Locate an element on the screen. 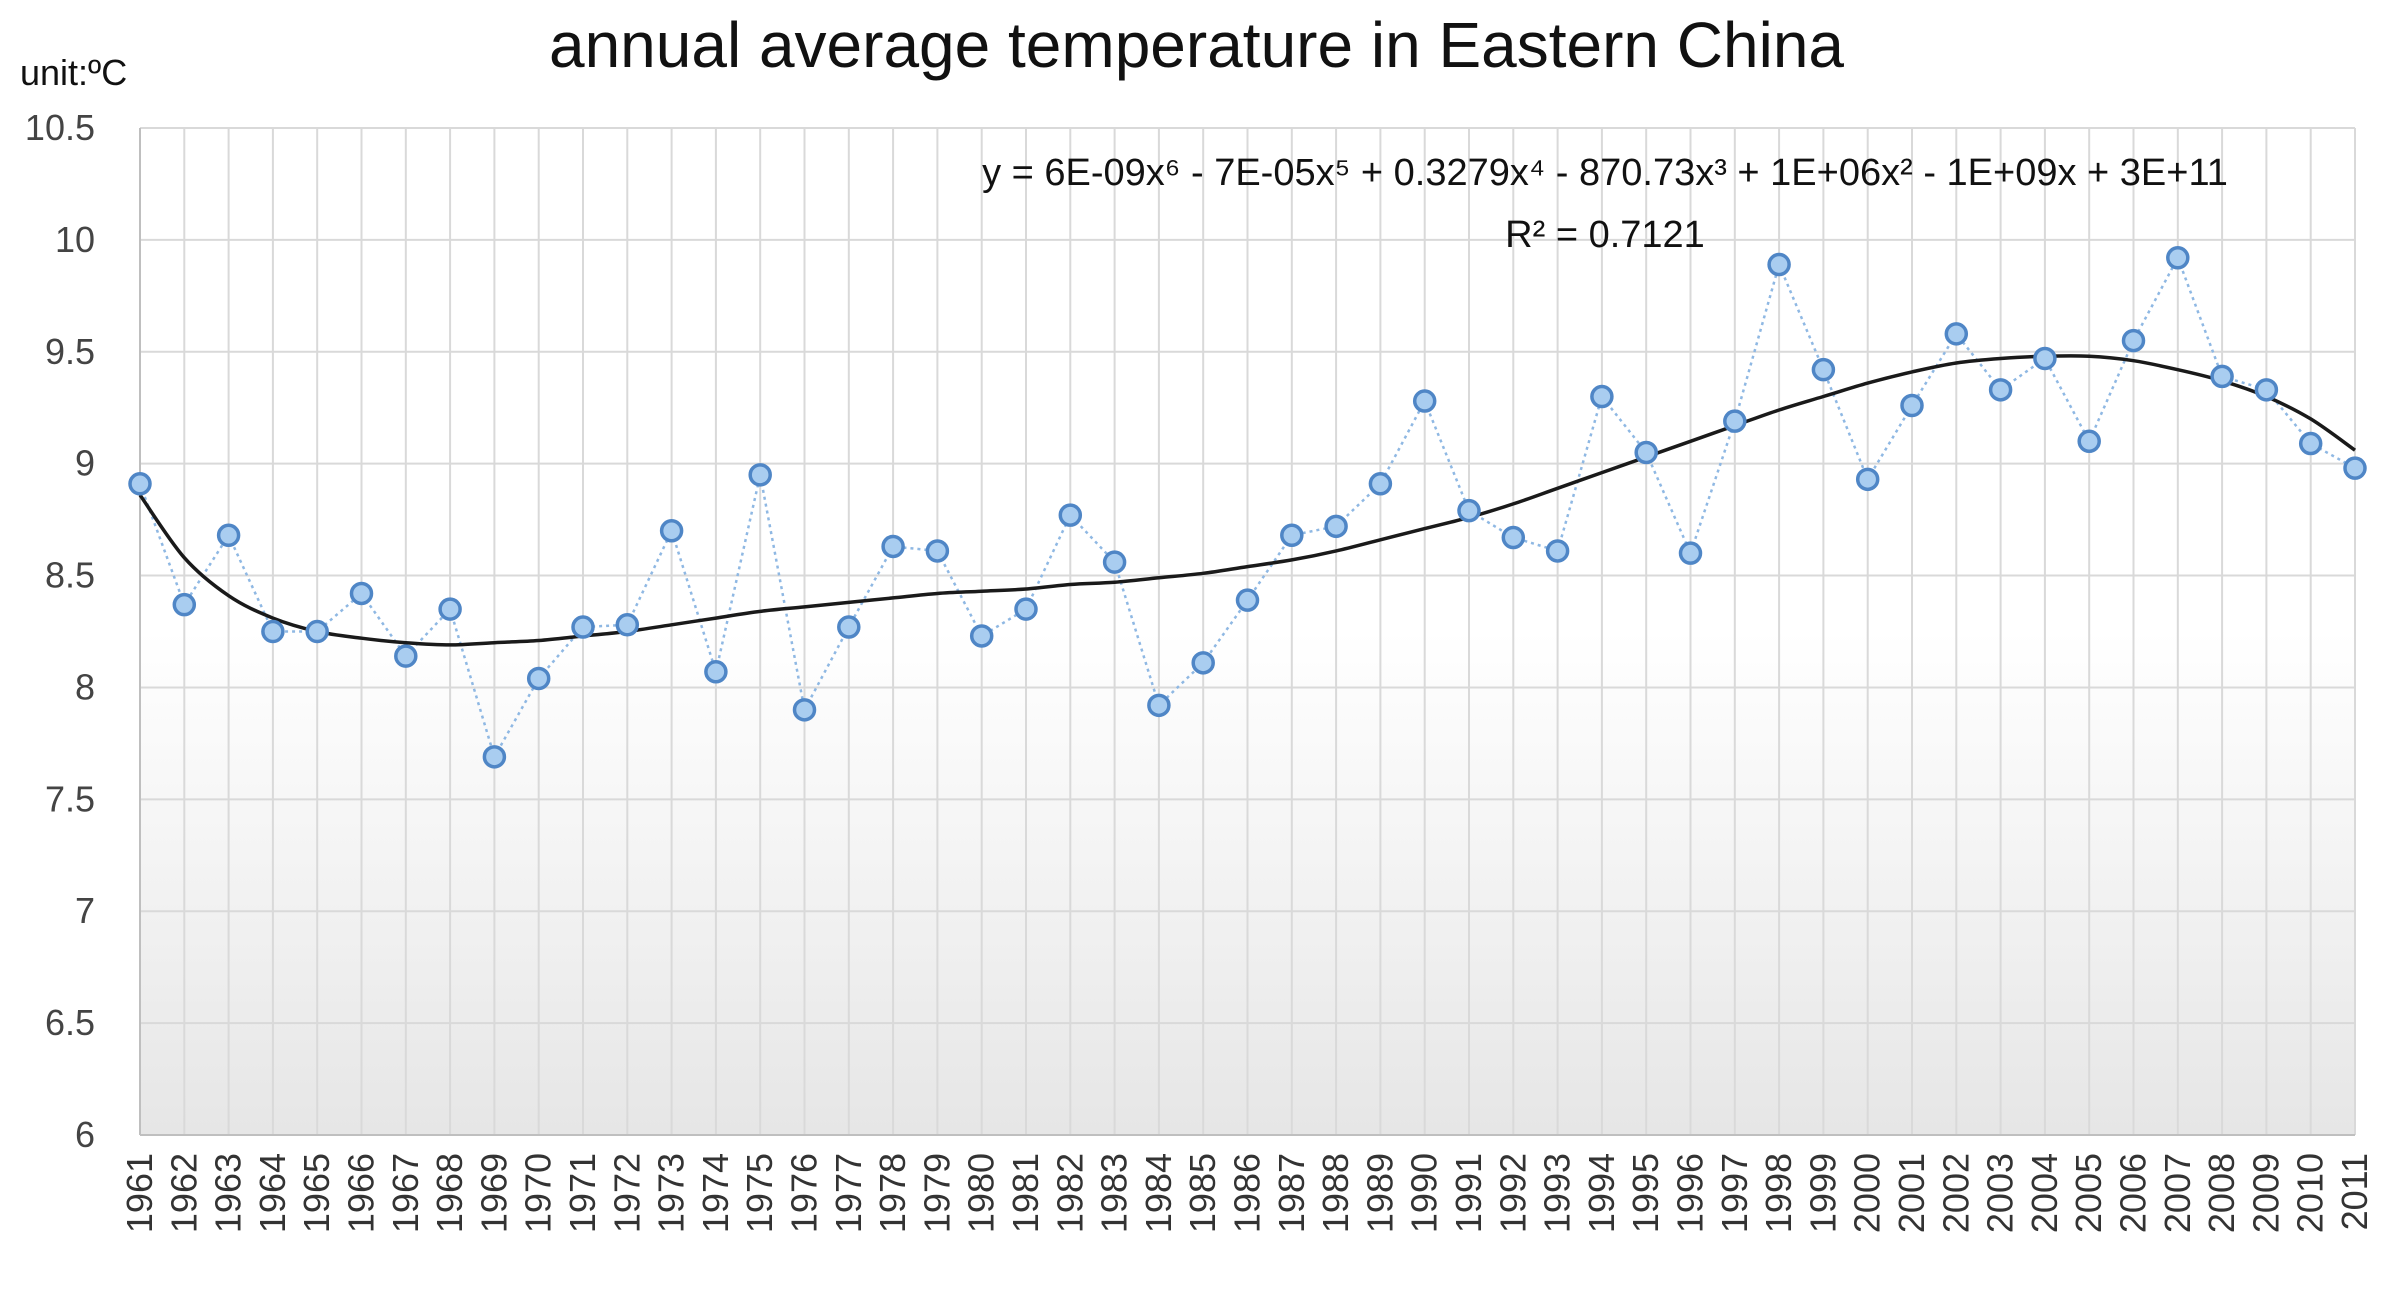 This screenshot has height=1292, width=2393. x-tick-label: 1996 is located at coordinates (1690, 1193).